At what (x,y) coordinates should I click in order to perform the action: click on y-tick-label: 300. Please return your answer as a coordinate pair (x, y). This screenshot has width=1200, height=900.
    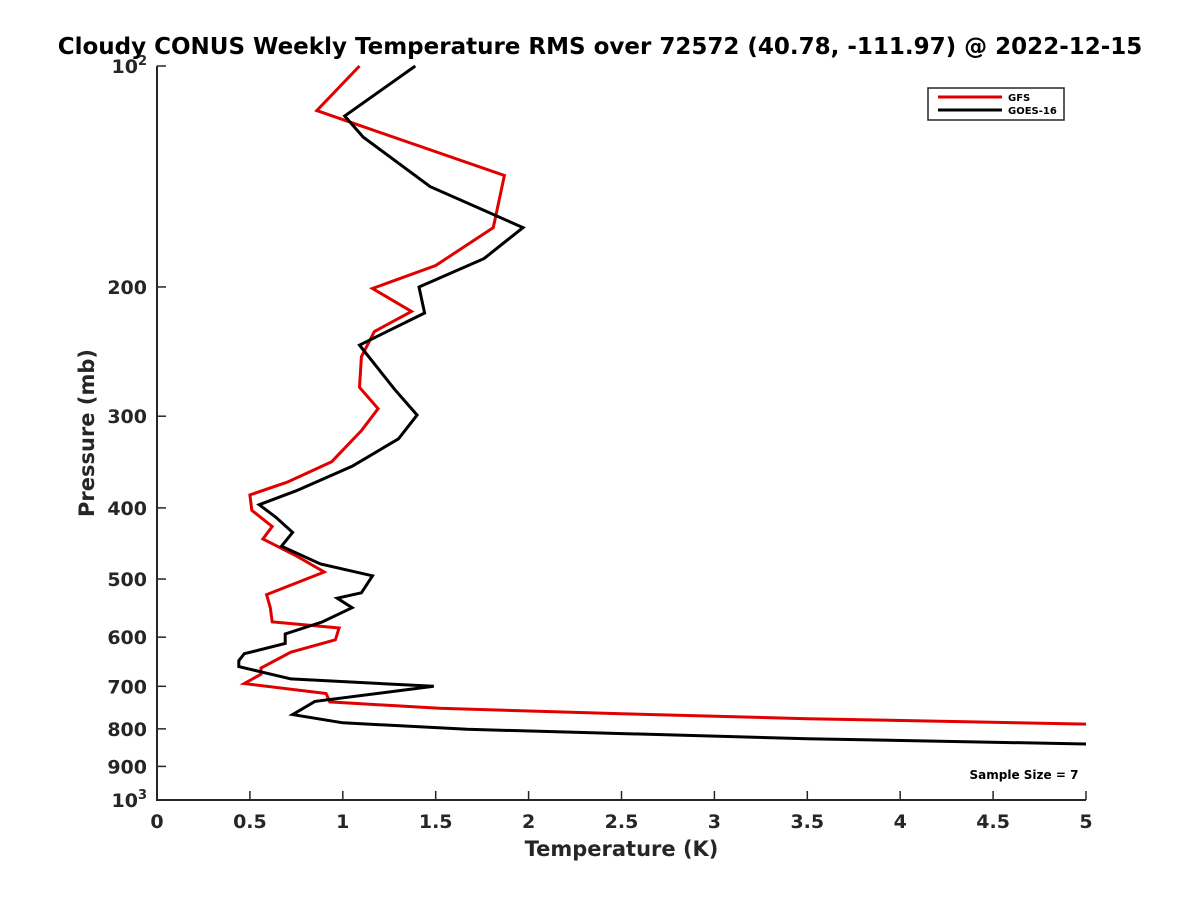
    Looking at the image, I should click on (127, 417).